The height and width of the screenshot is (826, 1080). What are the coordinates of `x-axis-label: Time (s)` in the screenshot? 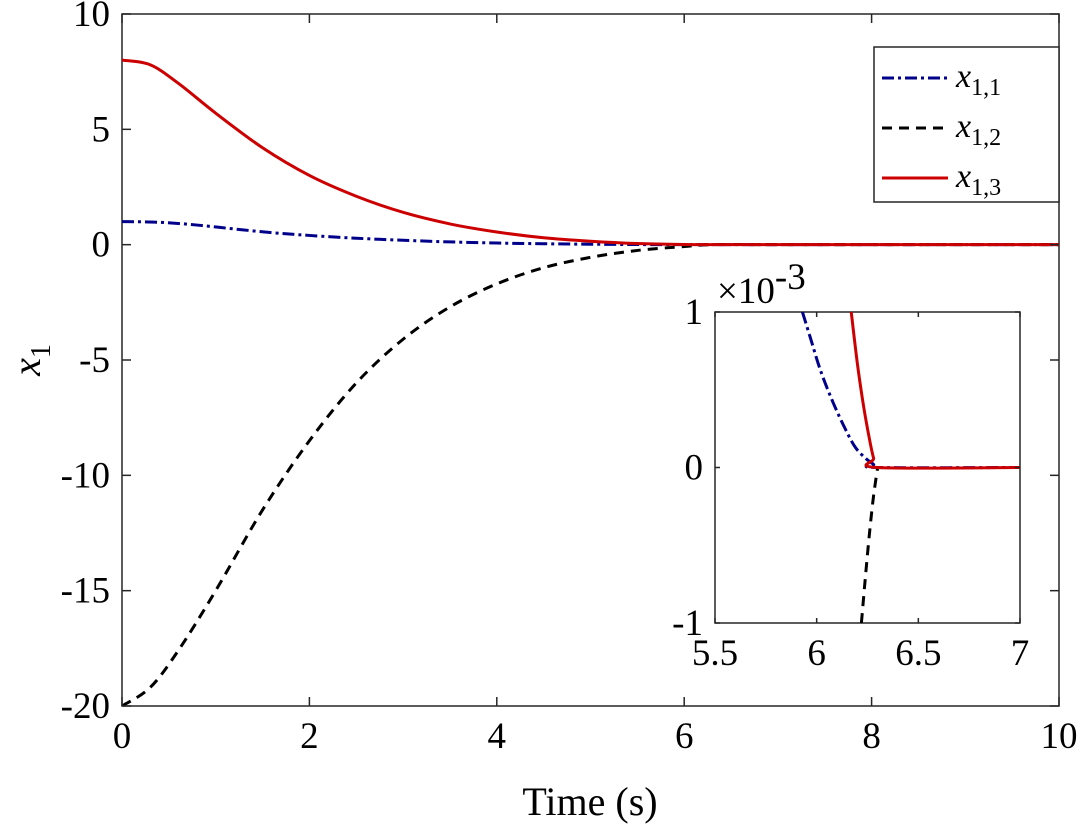 It's located at (589, 801).